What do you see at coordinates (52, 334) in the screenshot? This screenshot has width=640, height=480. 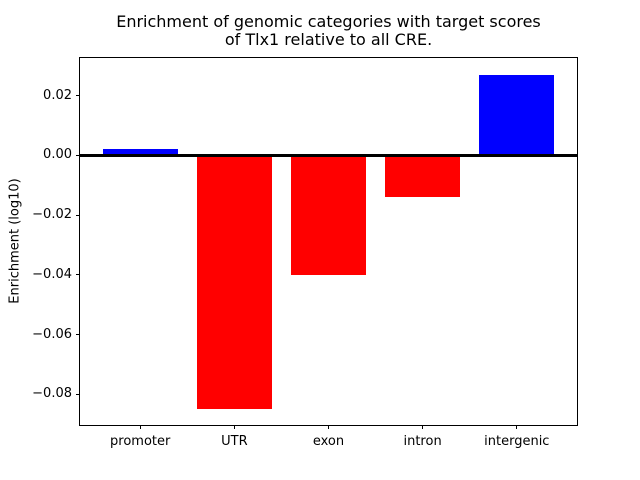 I see `y-tick-label: −0.06` at bounding box center [52, 334].